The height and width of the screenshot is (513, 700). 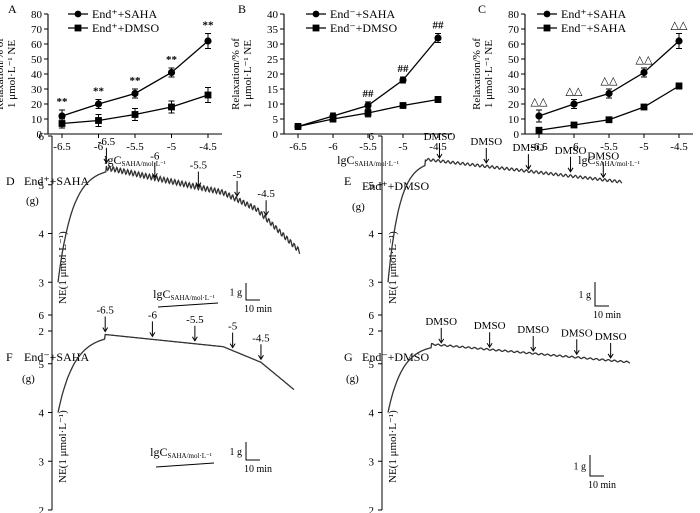 What do you see at coordinates (490, 326) in the screenshot?
I see `marker-label-g: DMSO` at bounding box center [490, 326].